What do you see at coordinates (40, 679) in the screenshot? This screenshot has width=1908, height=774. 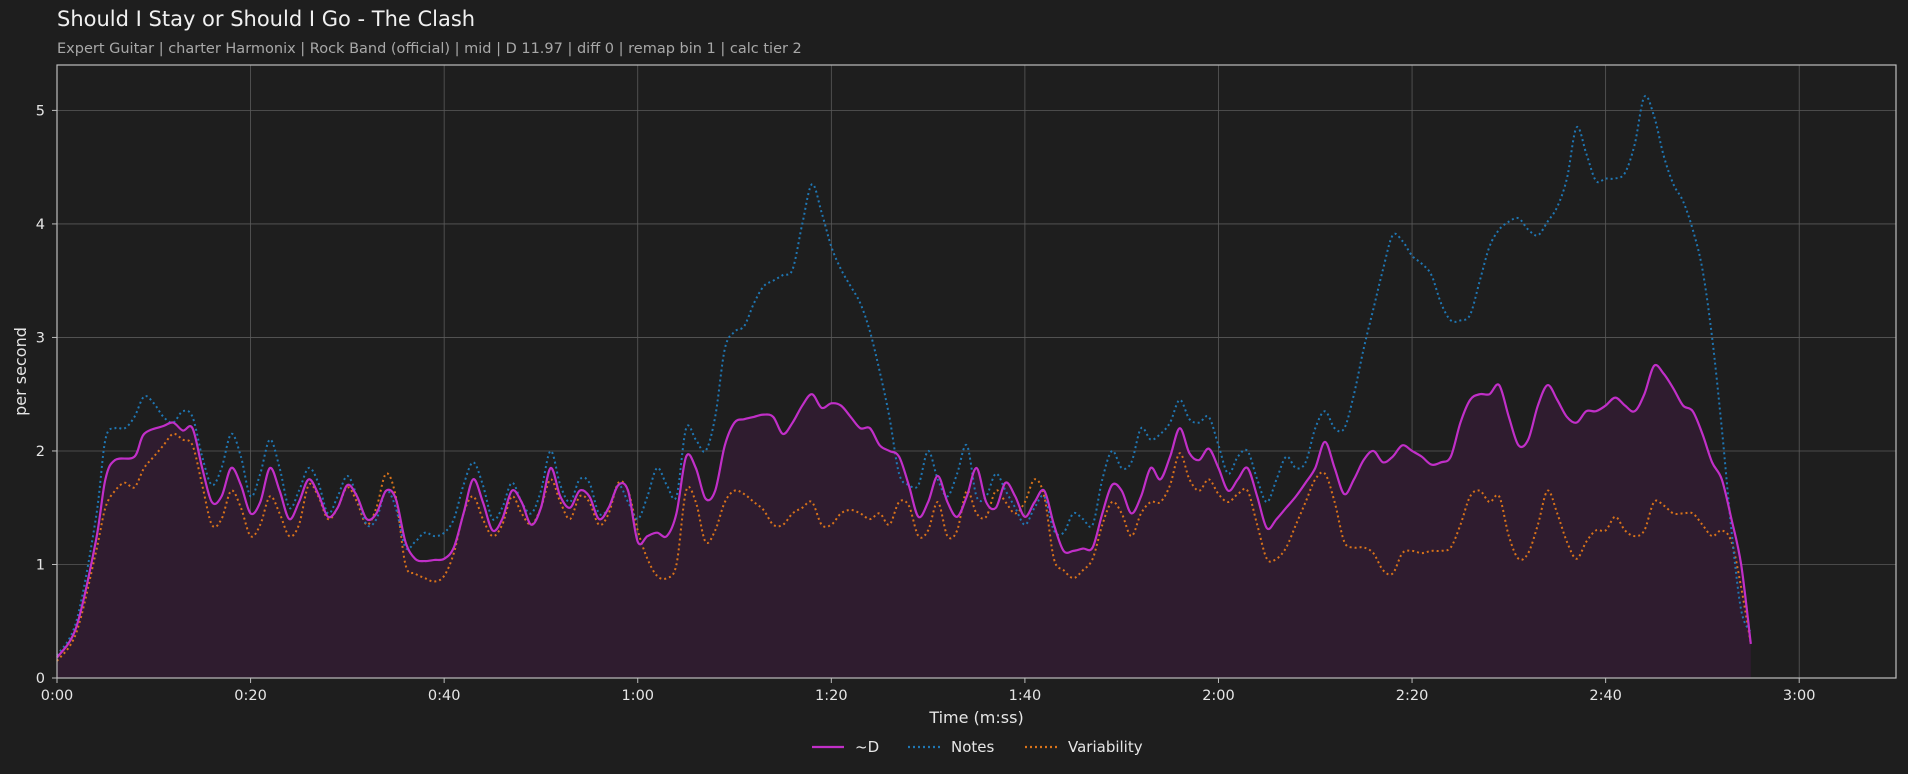 I see `y-tick-label: 0` at bounding box center [40, 679].